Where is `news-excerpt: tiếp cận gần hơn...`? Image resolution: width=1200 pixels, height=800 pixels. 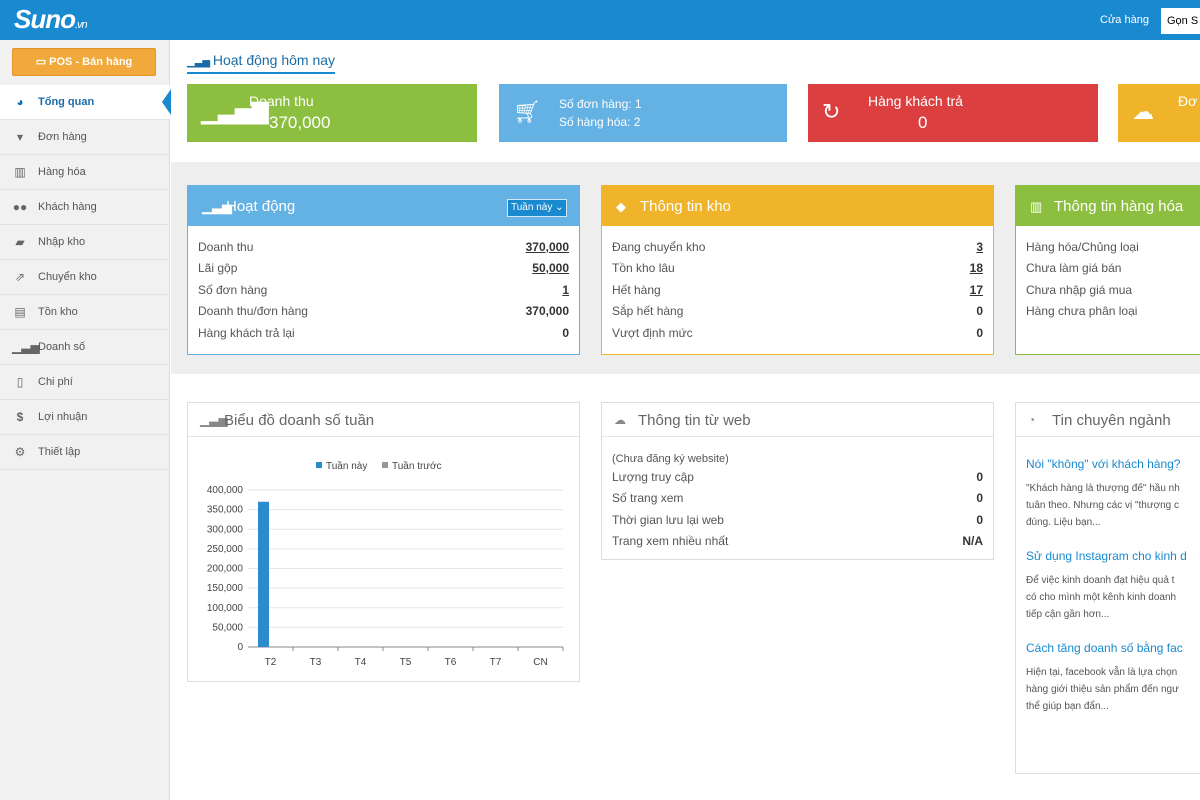 news-excerpt: tiếp cận gần hơn... is located at coordinates (1068, 614).